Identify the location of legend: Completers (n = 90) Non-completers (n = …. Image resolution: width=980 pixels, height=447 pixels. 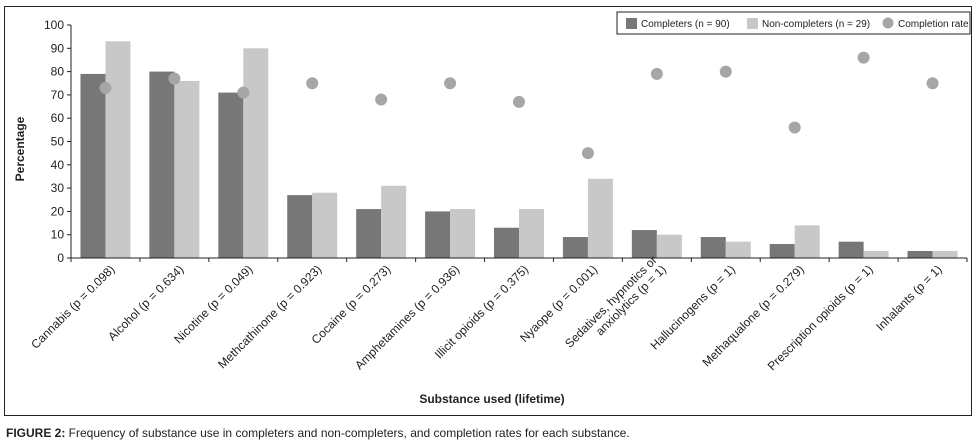
(793, 23).